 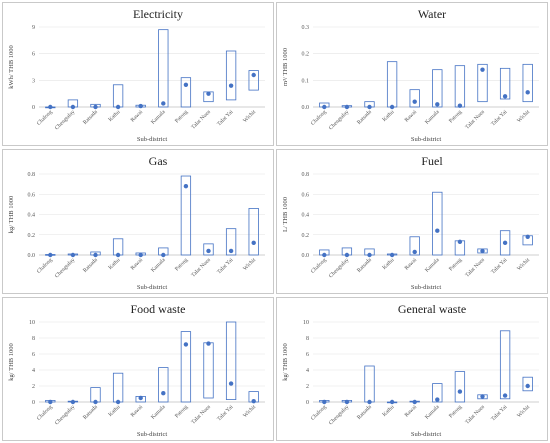 I want to click on range-box-ratsada, so click(x=369, y=384).